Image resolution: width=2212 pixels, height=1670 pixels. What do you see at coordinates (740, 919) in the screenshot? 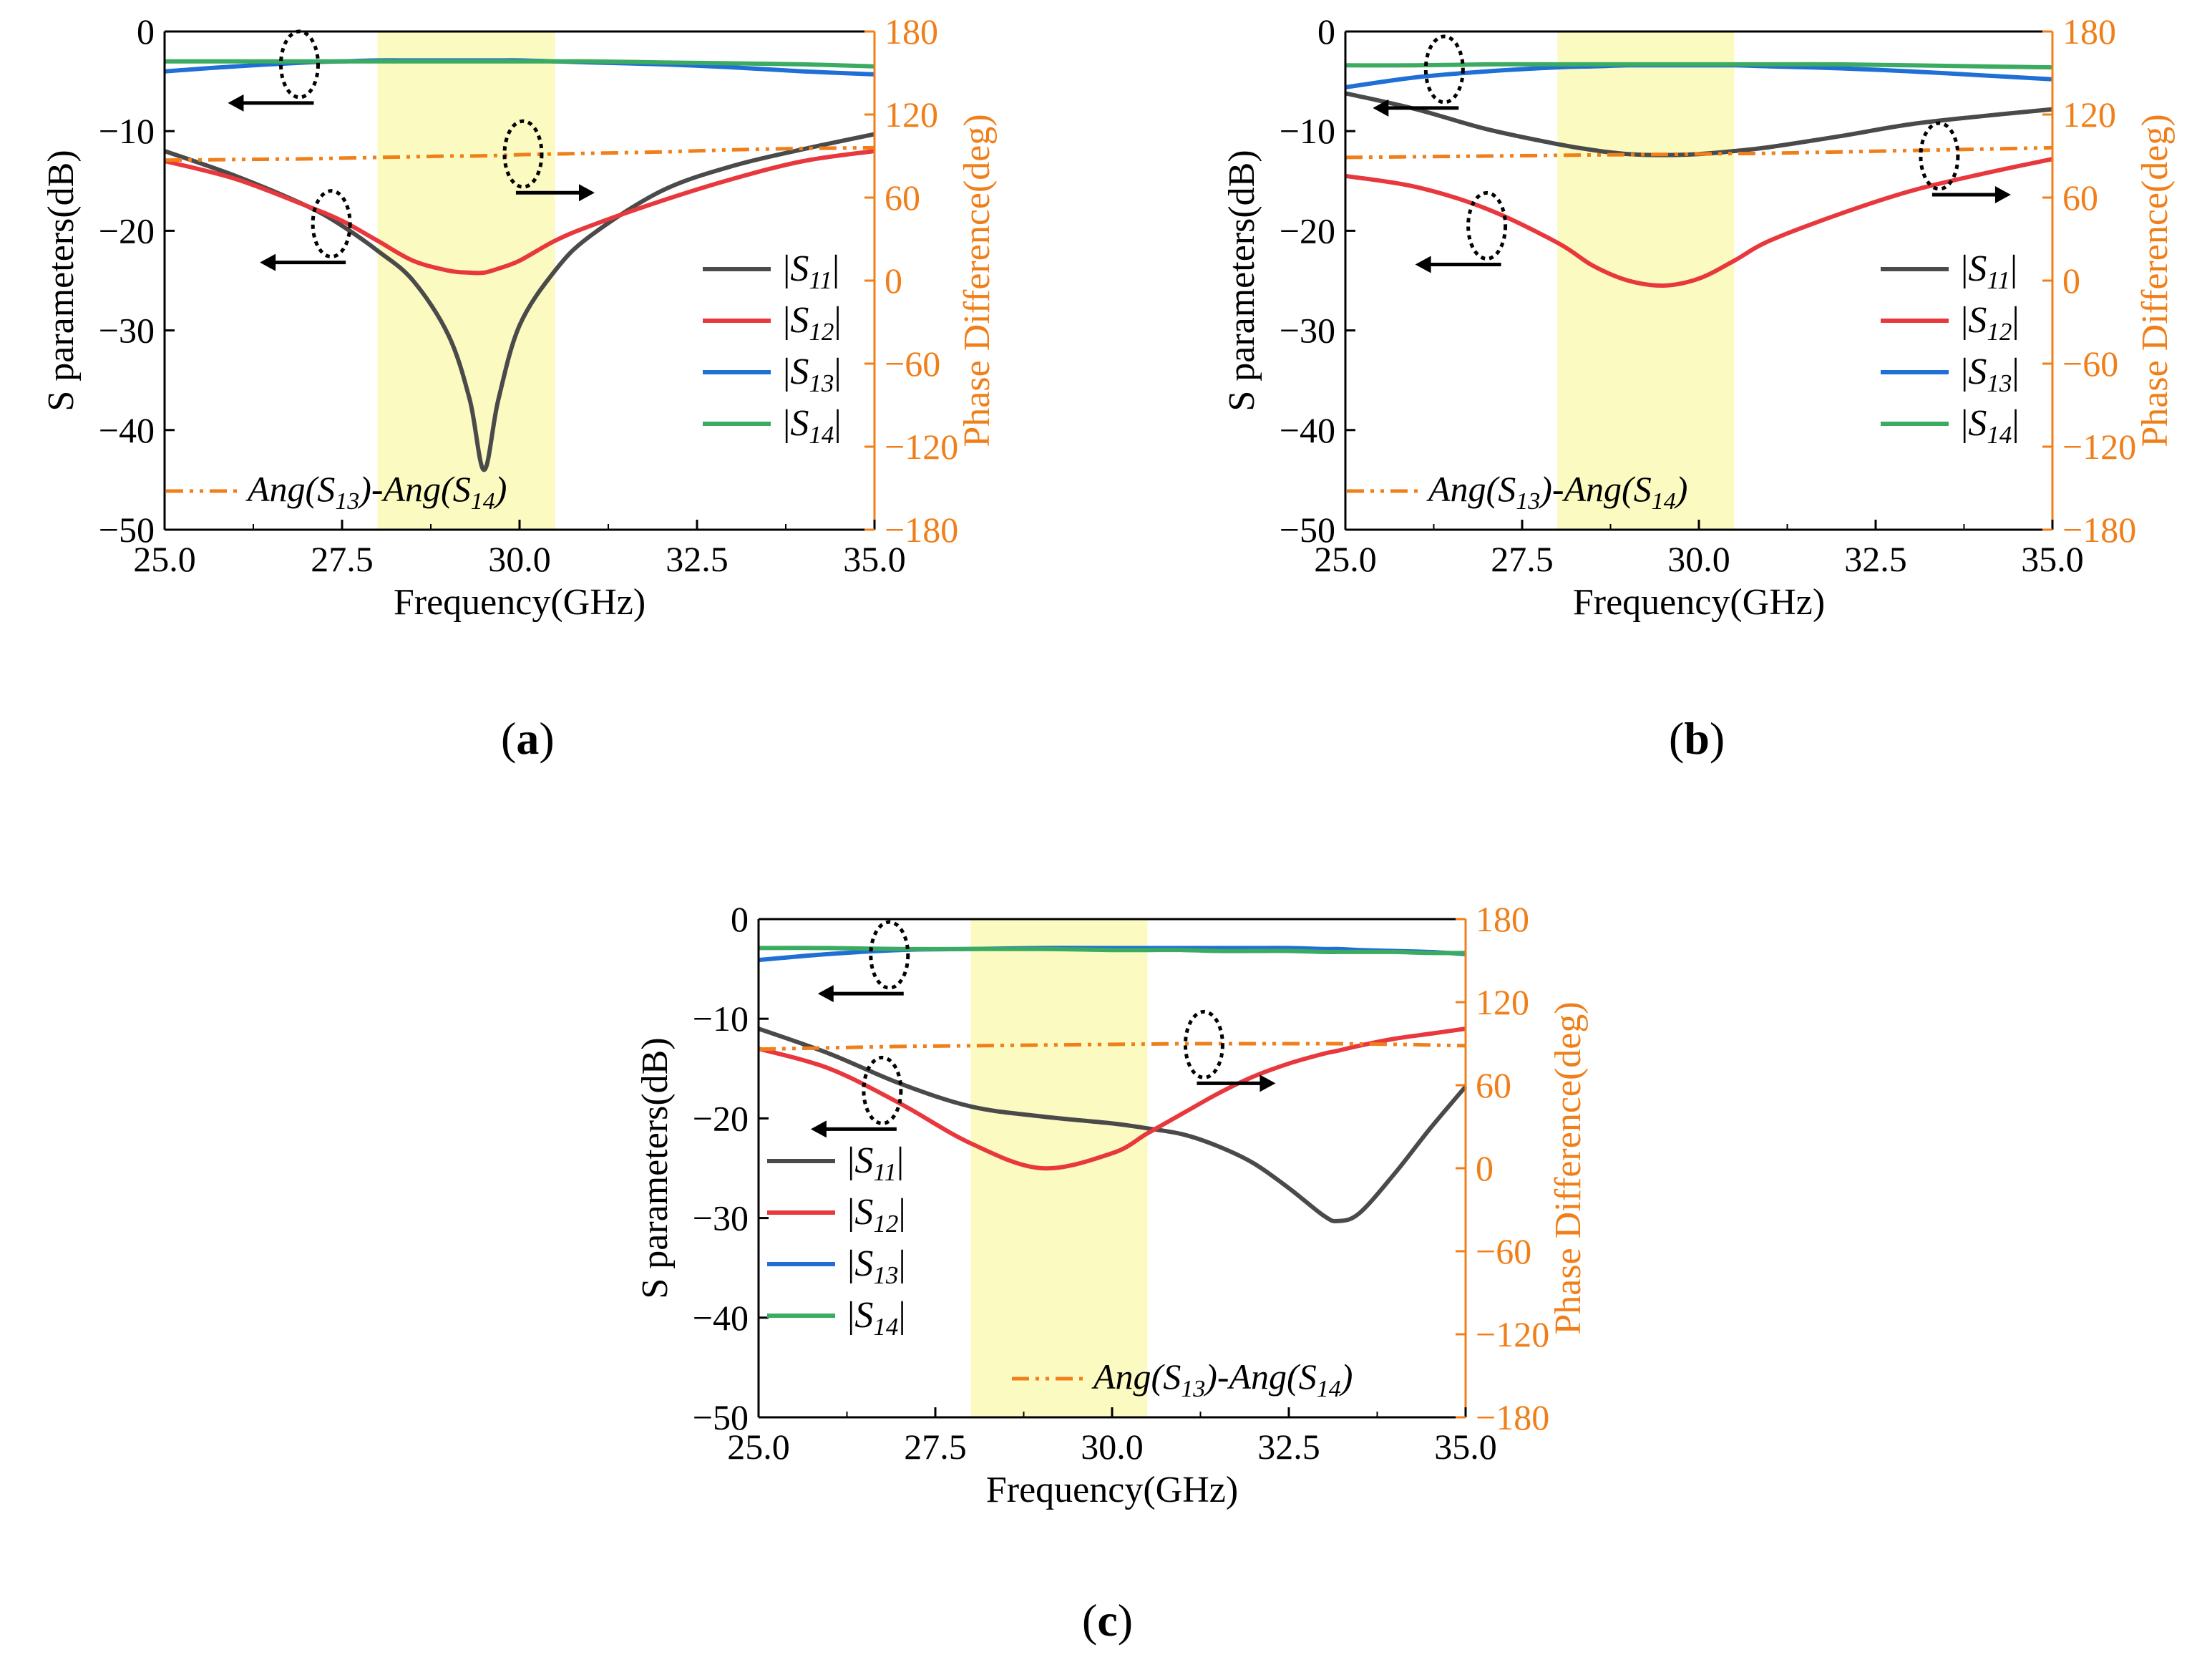
I see `y-tick-label: 0` at bounding box center [740, 919].